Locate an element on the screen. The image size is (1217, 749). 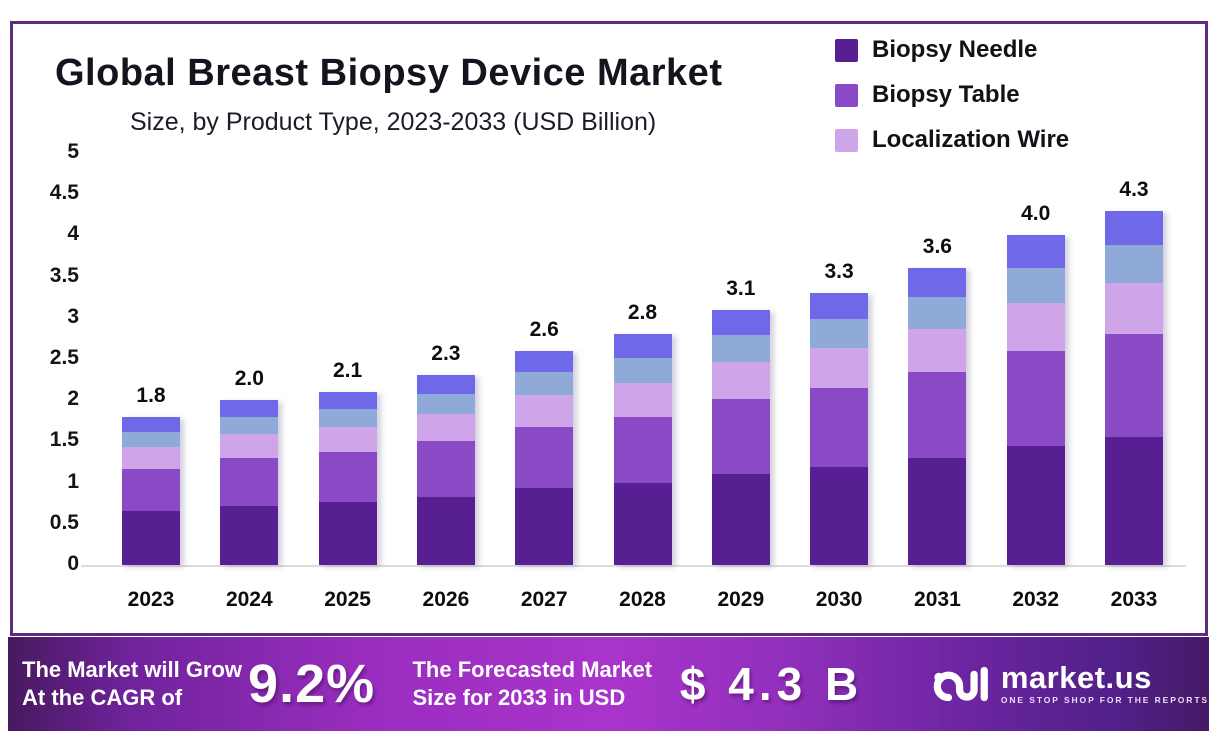
legend-label: Biopsy Needle is located at coordinates (955, 49).